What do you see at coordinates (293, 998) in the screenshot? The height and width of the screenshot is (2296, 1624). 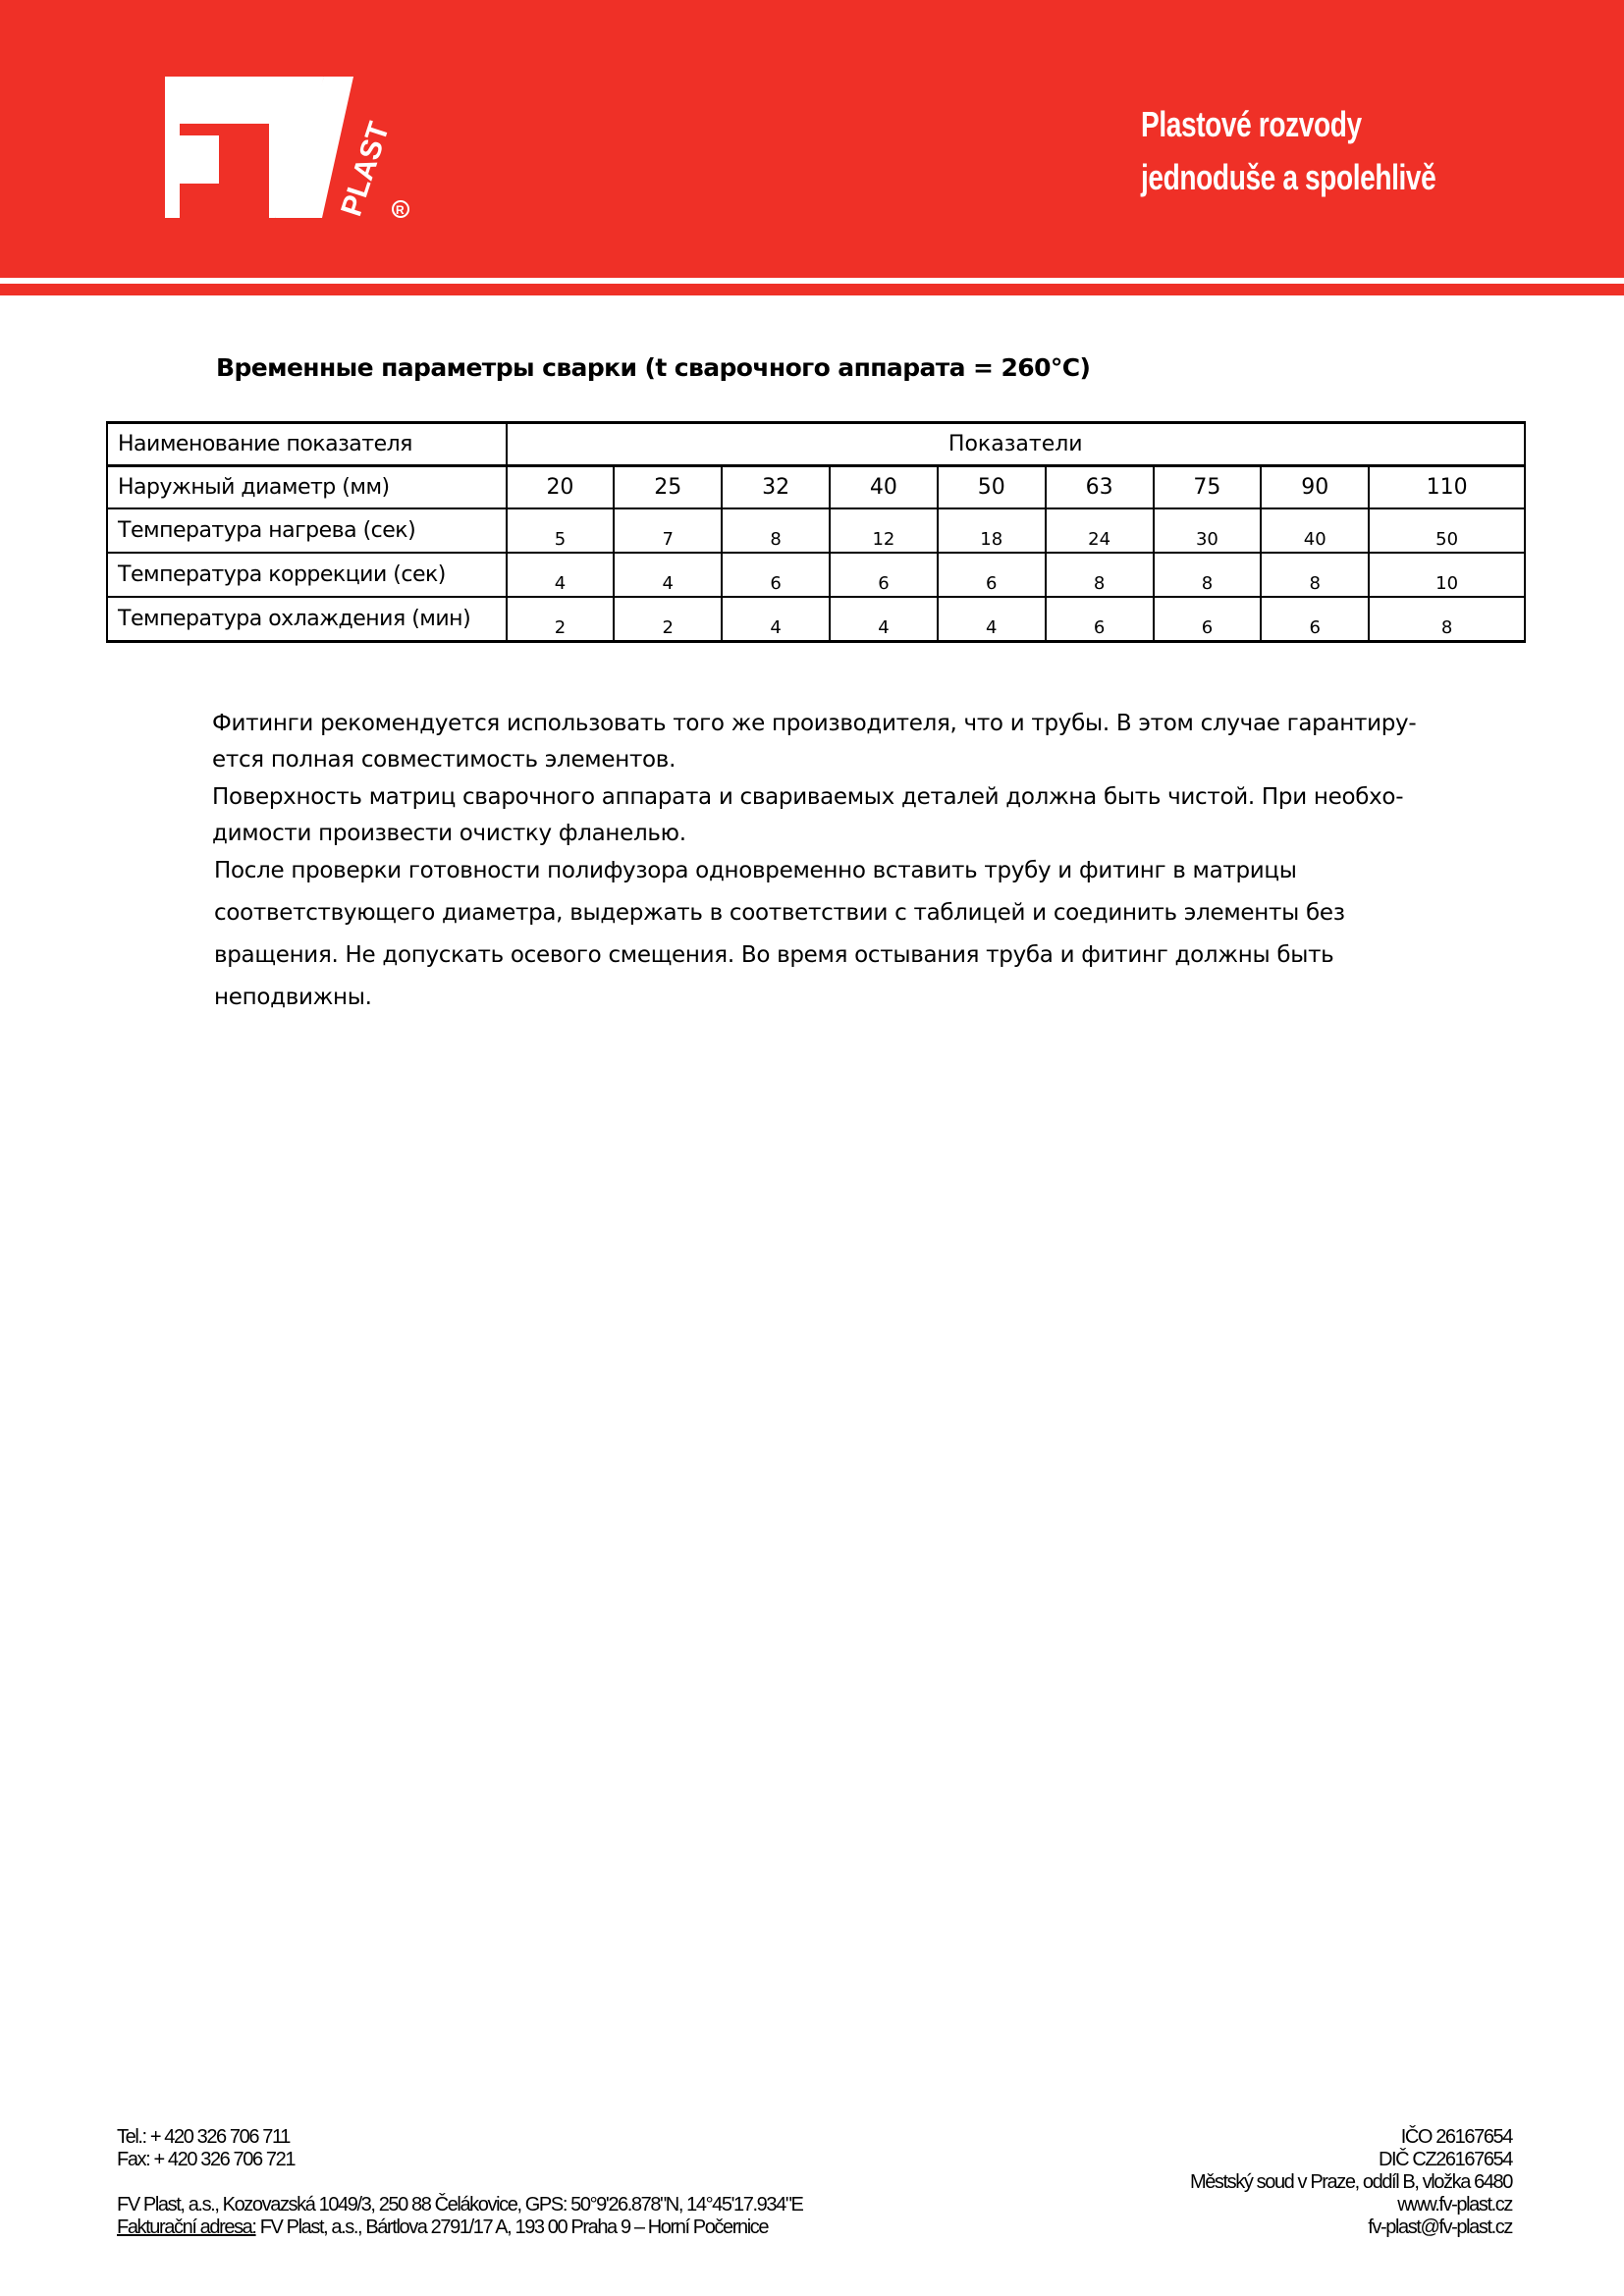 I see `body-line: неподвижны.` at bounding box center [293, 998].